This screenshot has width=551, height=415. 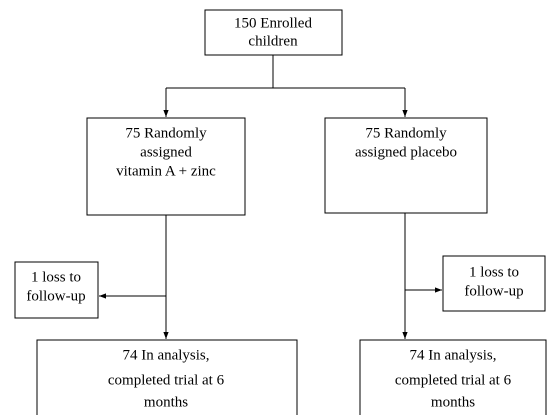 I want to click on node-text: vitamin A + zinc, so click(x=166, y=171).